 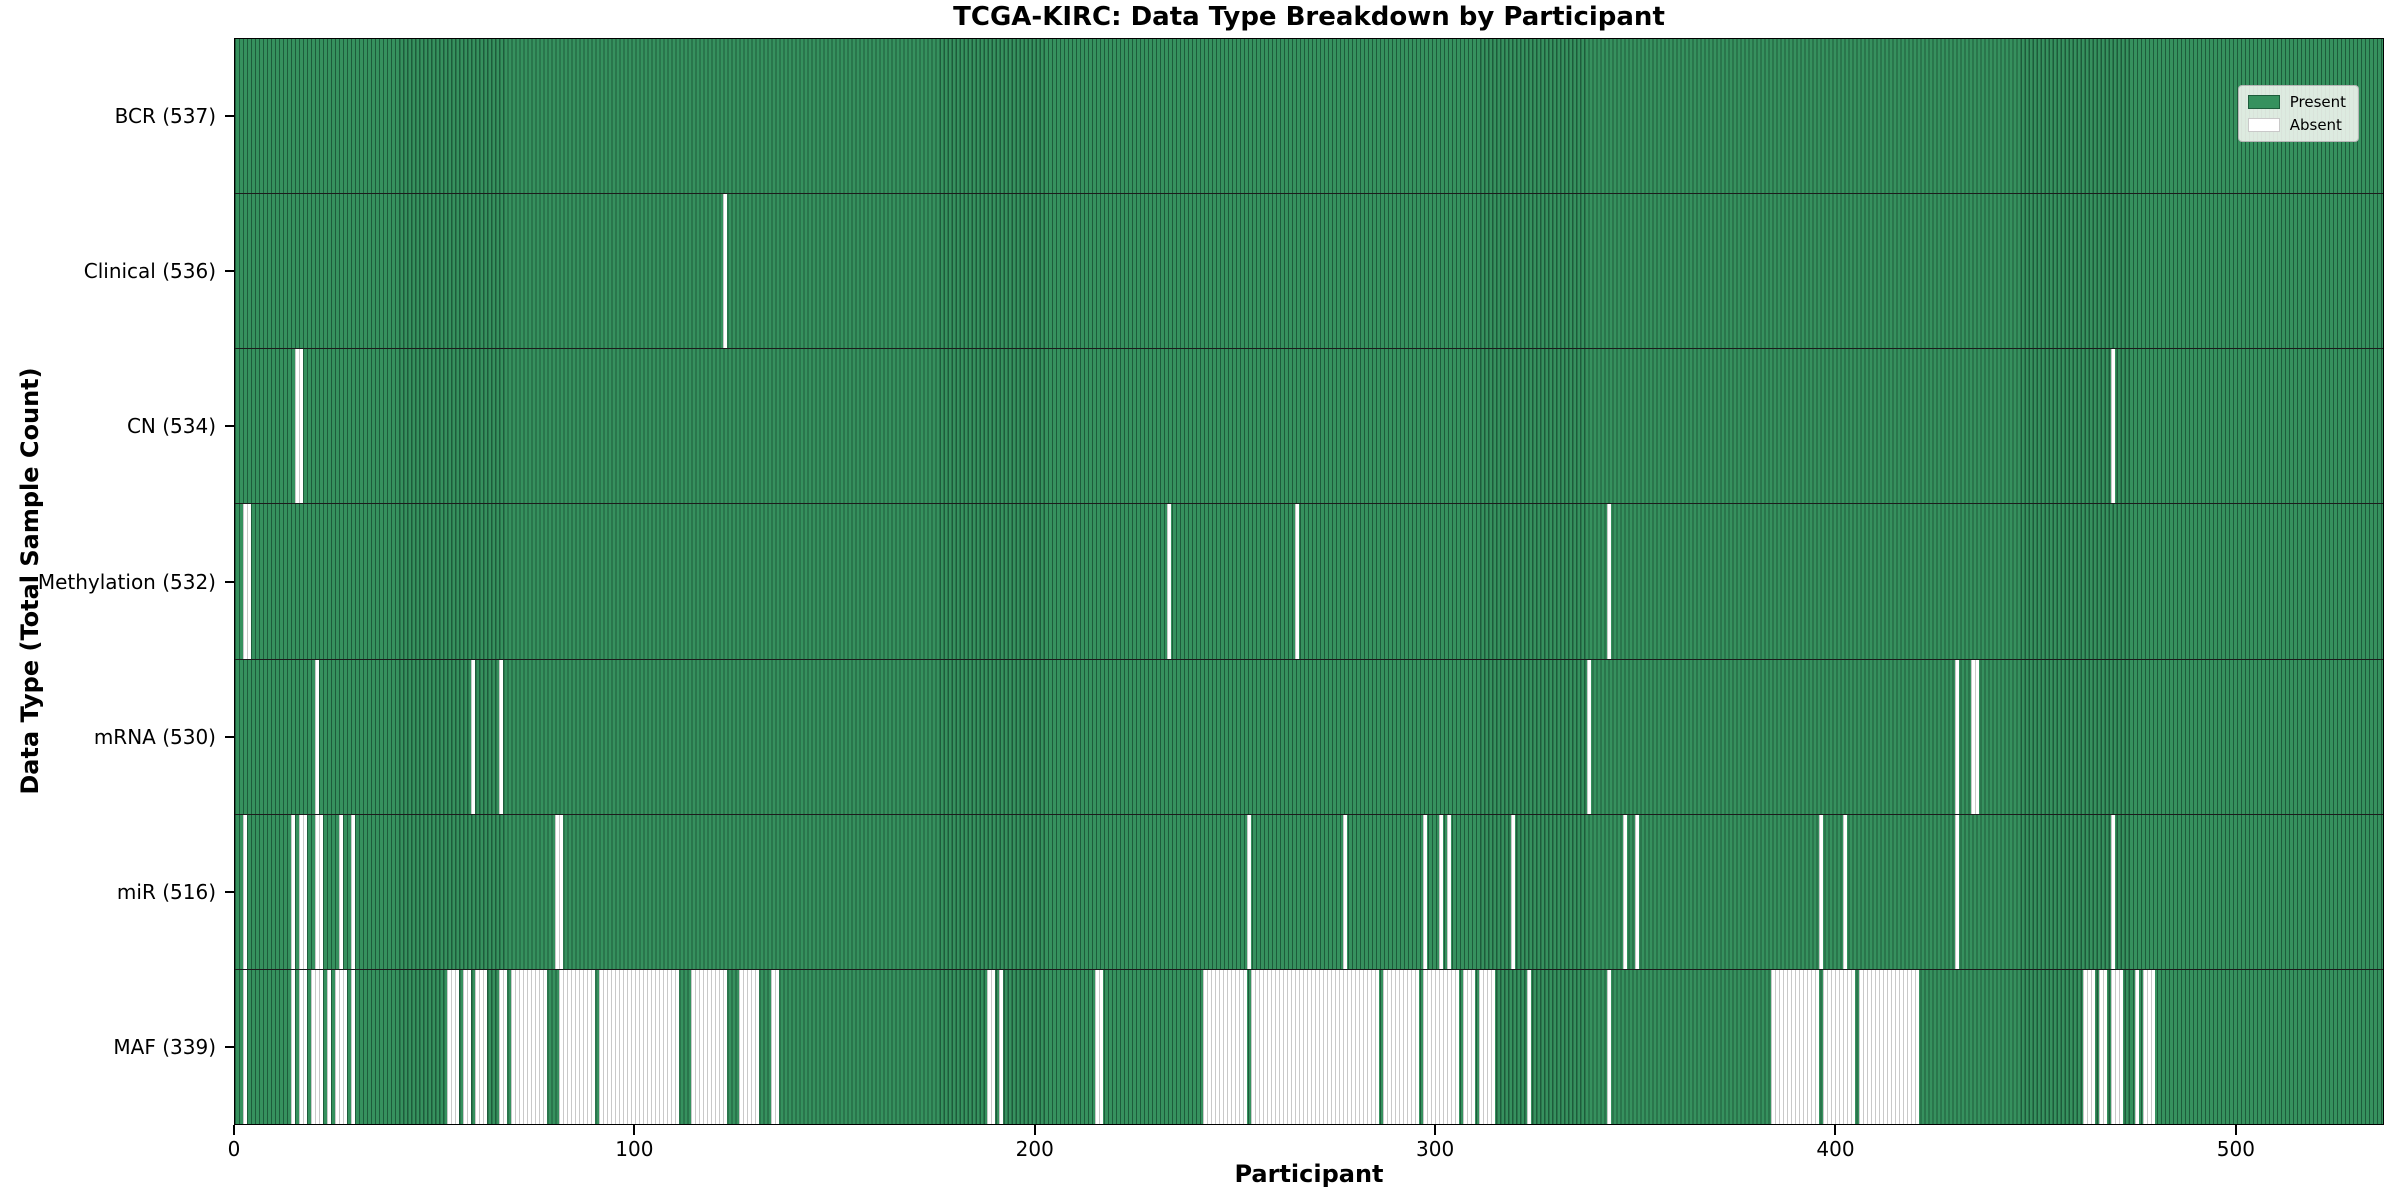 I want to click on matrix-row-methylation, so click(x=1309, y=582).